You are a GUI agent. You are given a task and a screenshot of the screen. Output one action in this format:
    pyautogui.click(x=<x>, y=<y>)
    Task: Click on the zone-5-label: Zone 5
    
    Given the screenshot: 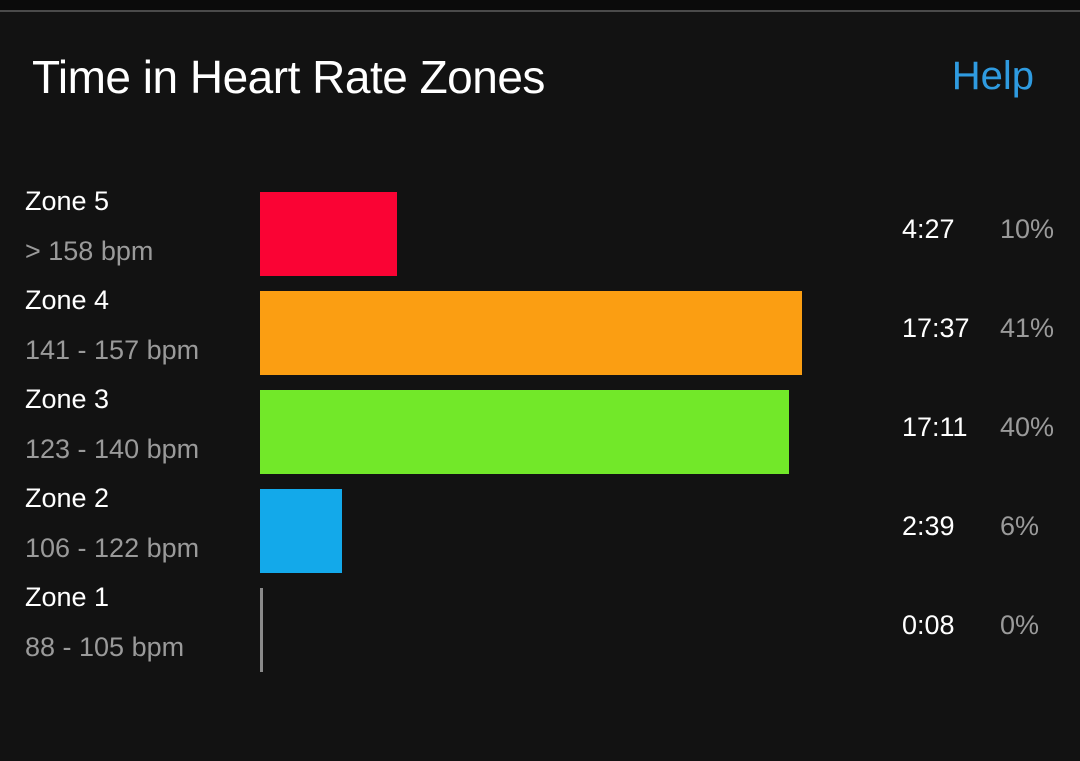 What is the action you would take?
    pyautogui.click(x=67, y=201)
    